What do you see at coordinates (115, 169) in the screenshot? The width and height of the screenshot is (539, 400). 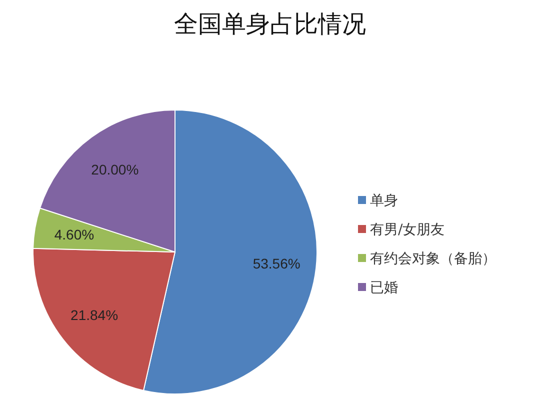 I see `data-label: 20.00%` at bounding box center [115, 169].